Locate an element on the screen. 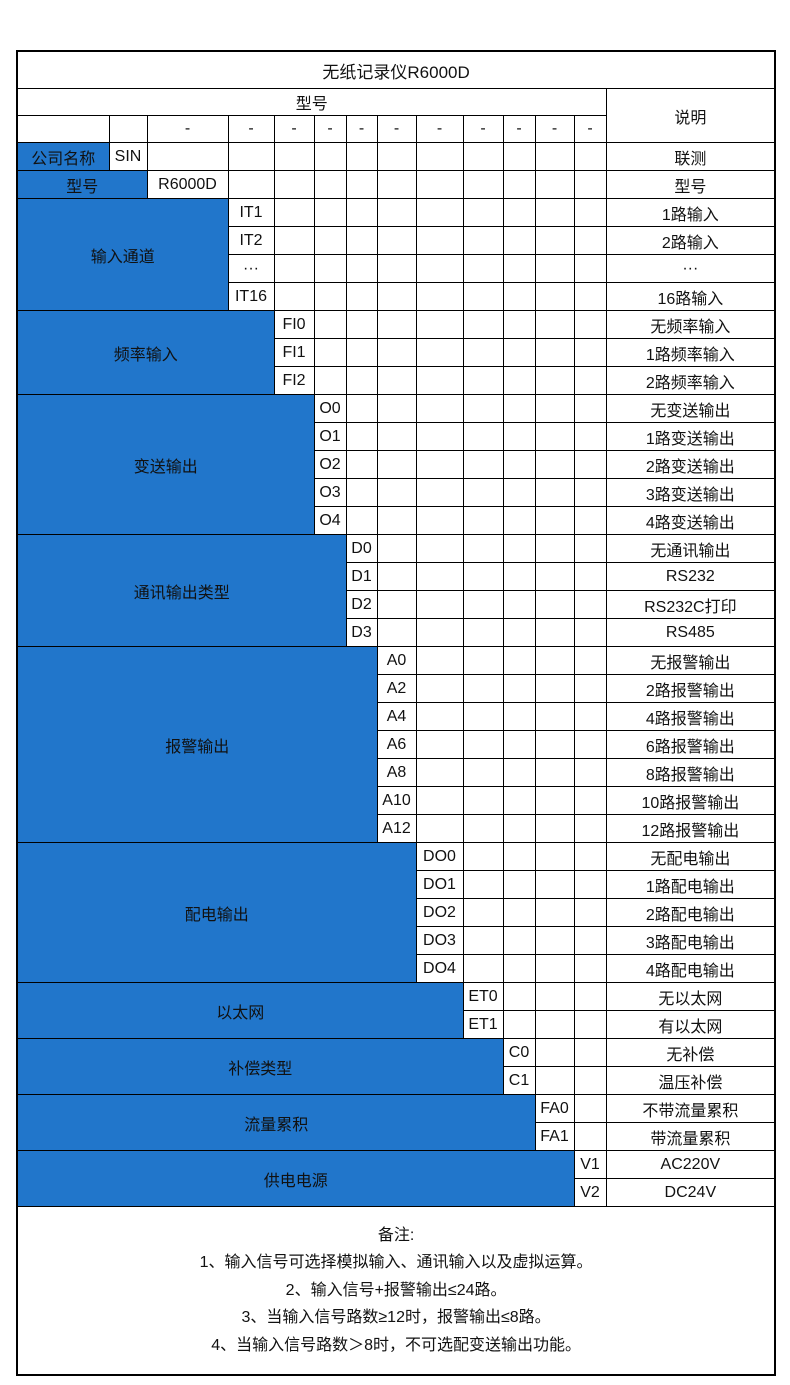 Image resolution: width=790 pixels, height=1385 pixels. desc-cell: 型号 is located at coordinates (690, 184).